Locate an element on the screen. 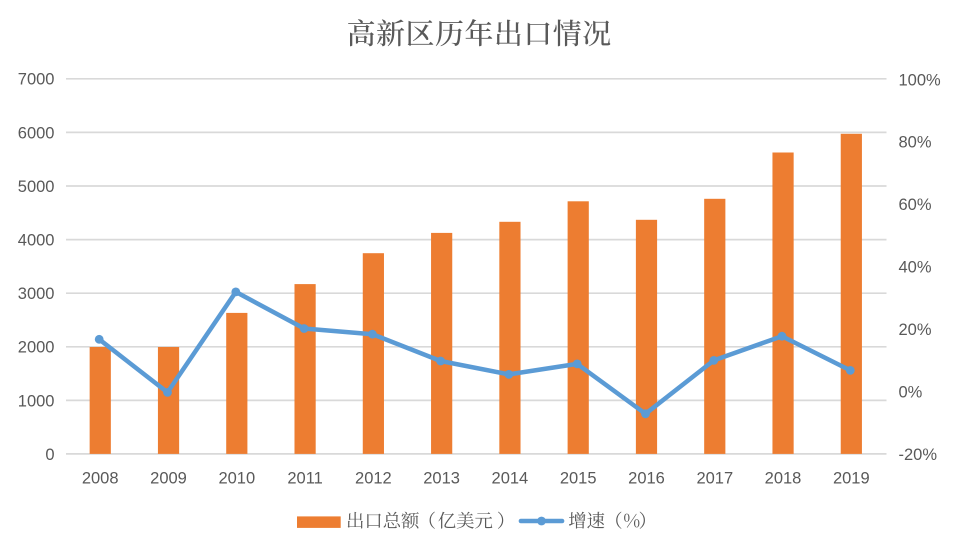 The height and width of the screenshot is (557, 955). svg-text: 40% is located at coordinates (915, 268).